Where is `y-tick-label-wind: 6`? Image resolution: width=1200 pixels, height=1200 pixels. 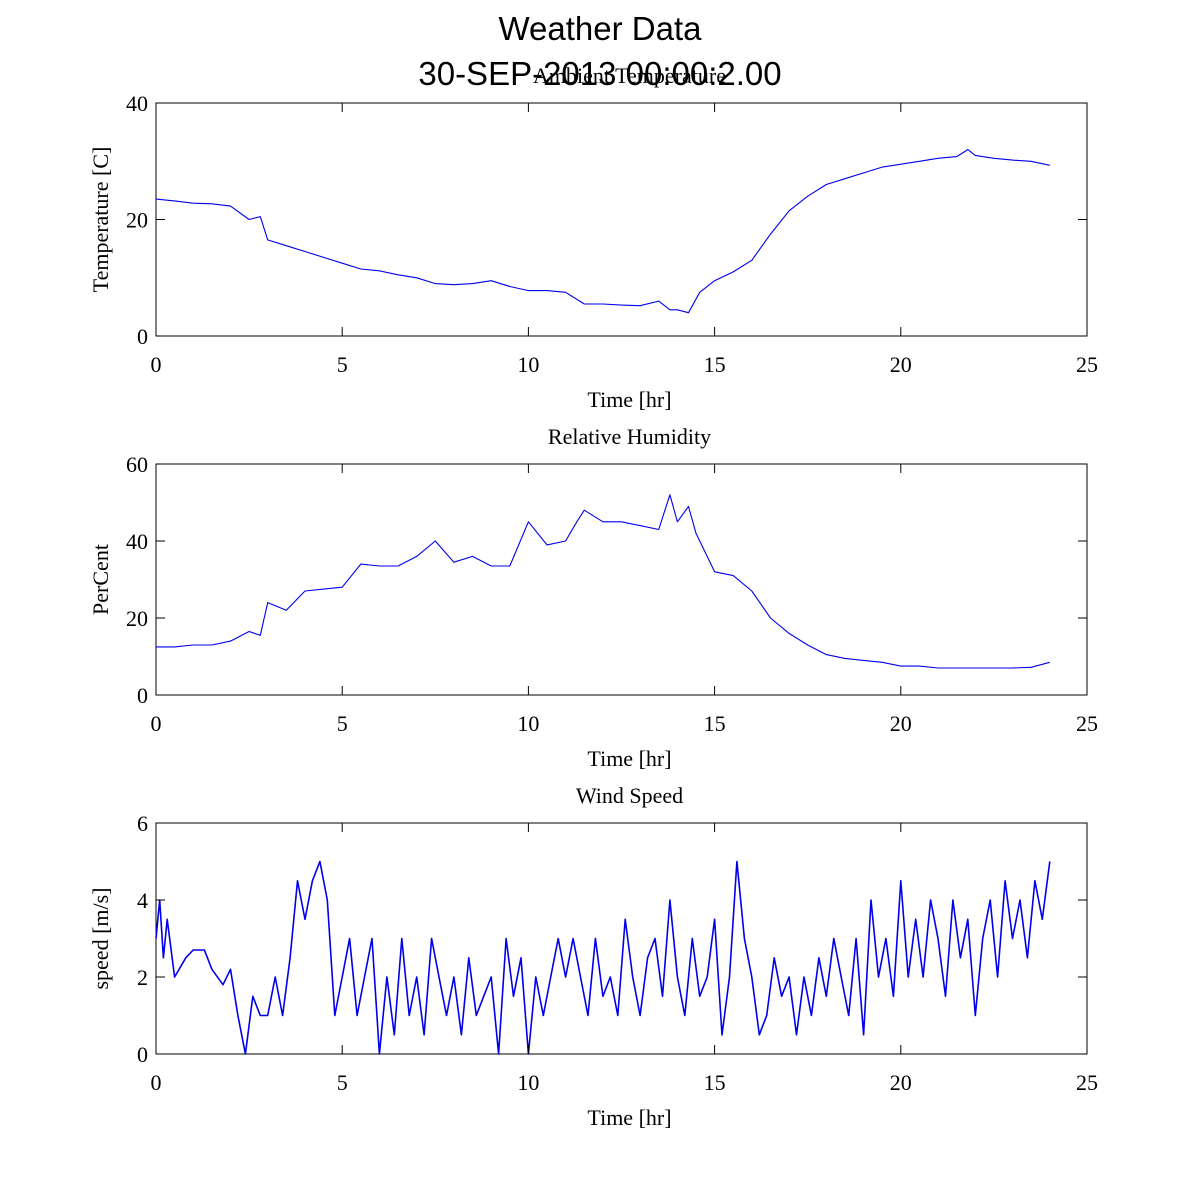 y-tick-label-wind: 6 is located at coordinates (142, 823).